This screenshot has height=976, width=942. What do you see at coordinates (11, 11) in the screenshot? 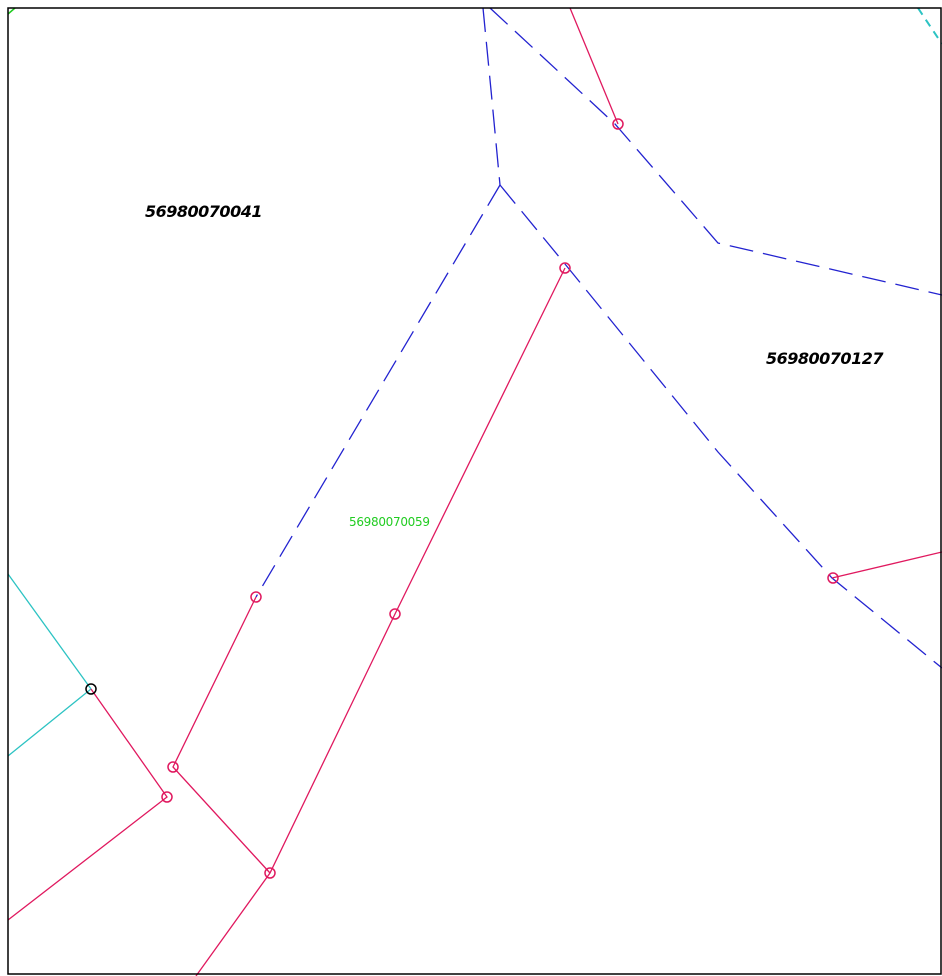
I see `green-corner-tick` at bounding box center [11, 11].